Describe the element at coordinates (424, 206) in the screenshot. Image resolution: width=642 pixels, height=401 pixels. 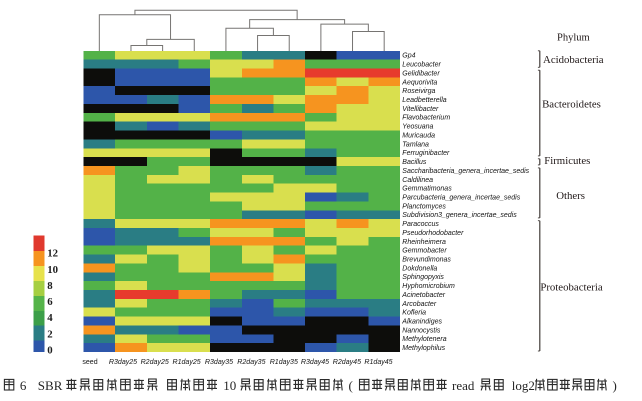
I see `svg-text: Planctomyces` at that location.